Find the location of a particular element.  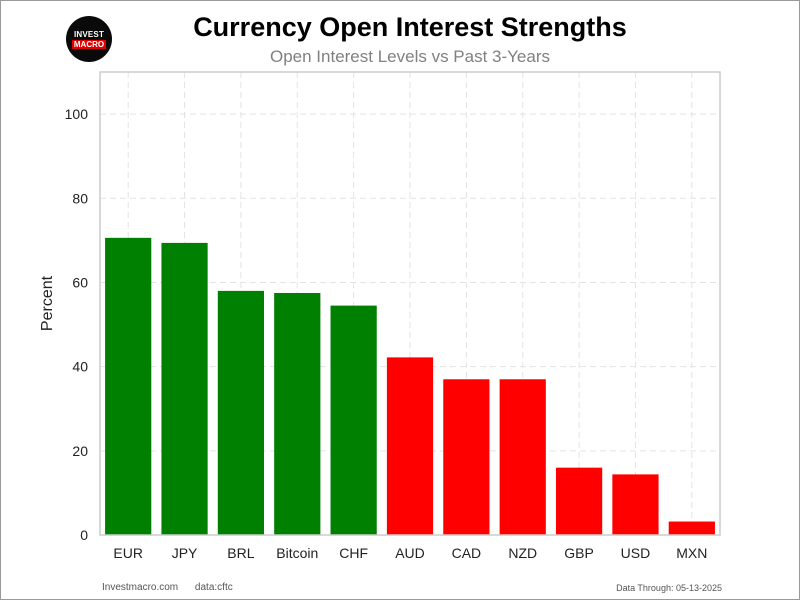

y-tick-label: 20 is located at coordinates (80, 451).